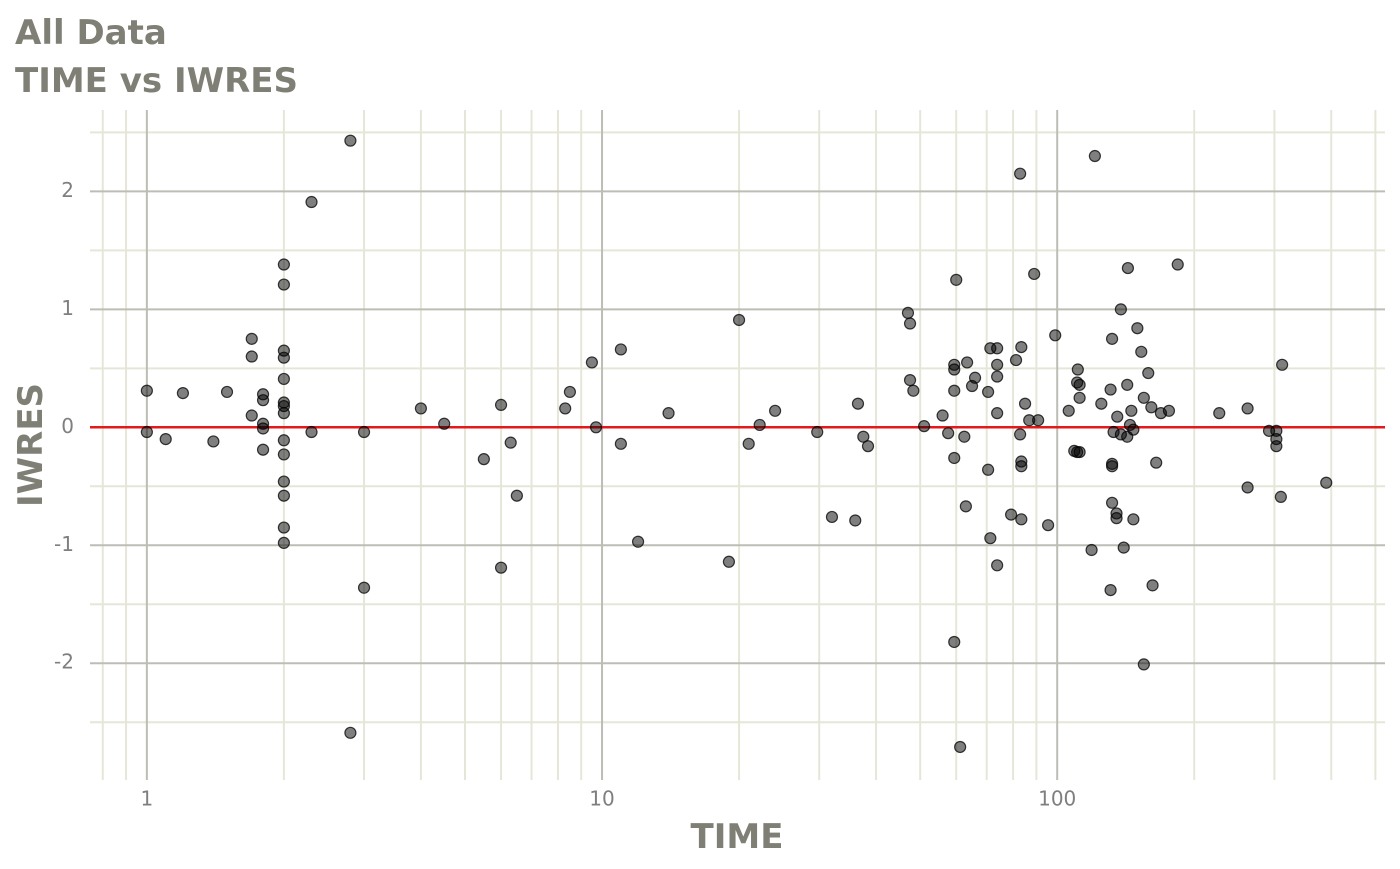  What do you see at coordinates (67, 190) in the screenshot?
I see `y-tick-label: 2` at bounding box center [67, 190].